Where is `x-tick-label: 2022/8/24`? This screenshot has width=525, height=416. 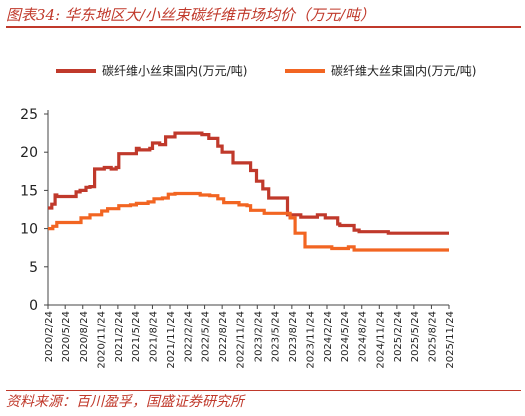
x-tick-label: 2022/8/24 is located at coordinates (223, 336).